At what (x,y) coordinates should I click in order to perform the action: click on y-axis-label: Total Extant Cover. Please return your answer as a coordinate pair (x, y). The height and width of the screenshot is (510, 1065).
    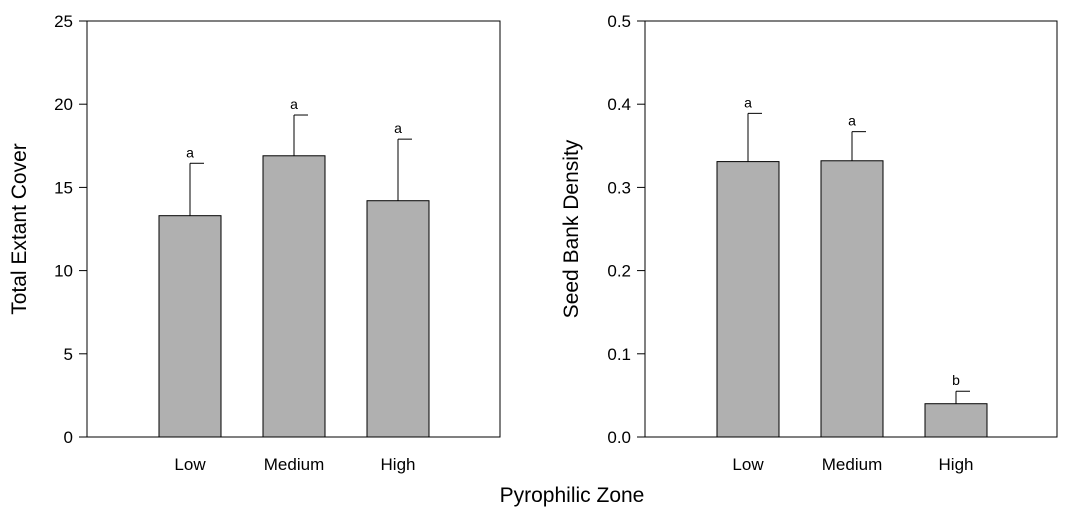
    Looking at the image, I should click on (19, 229).